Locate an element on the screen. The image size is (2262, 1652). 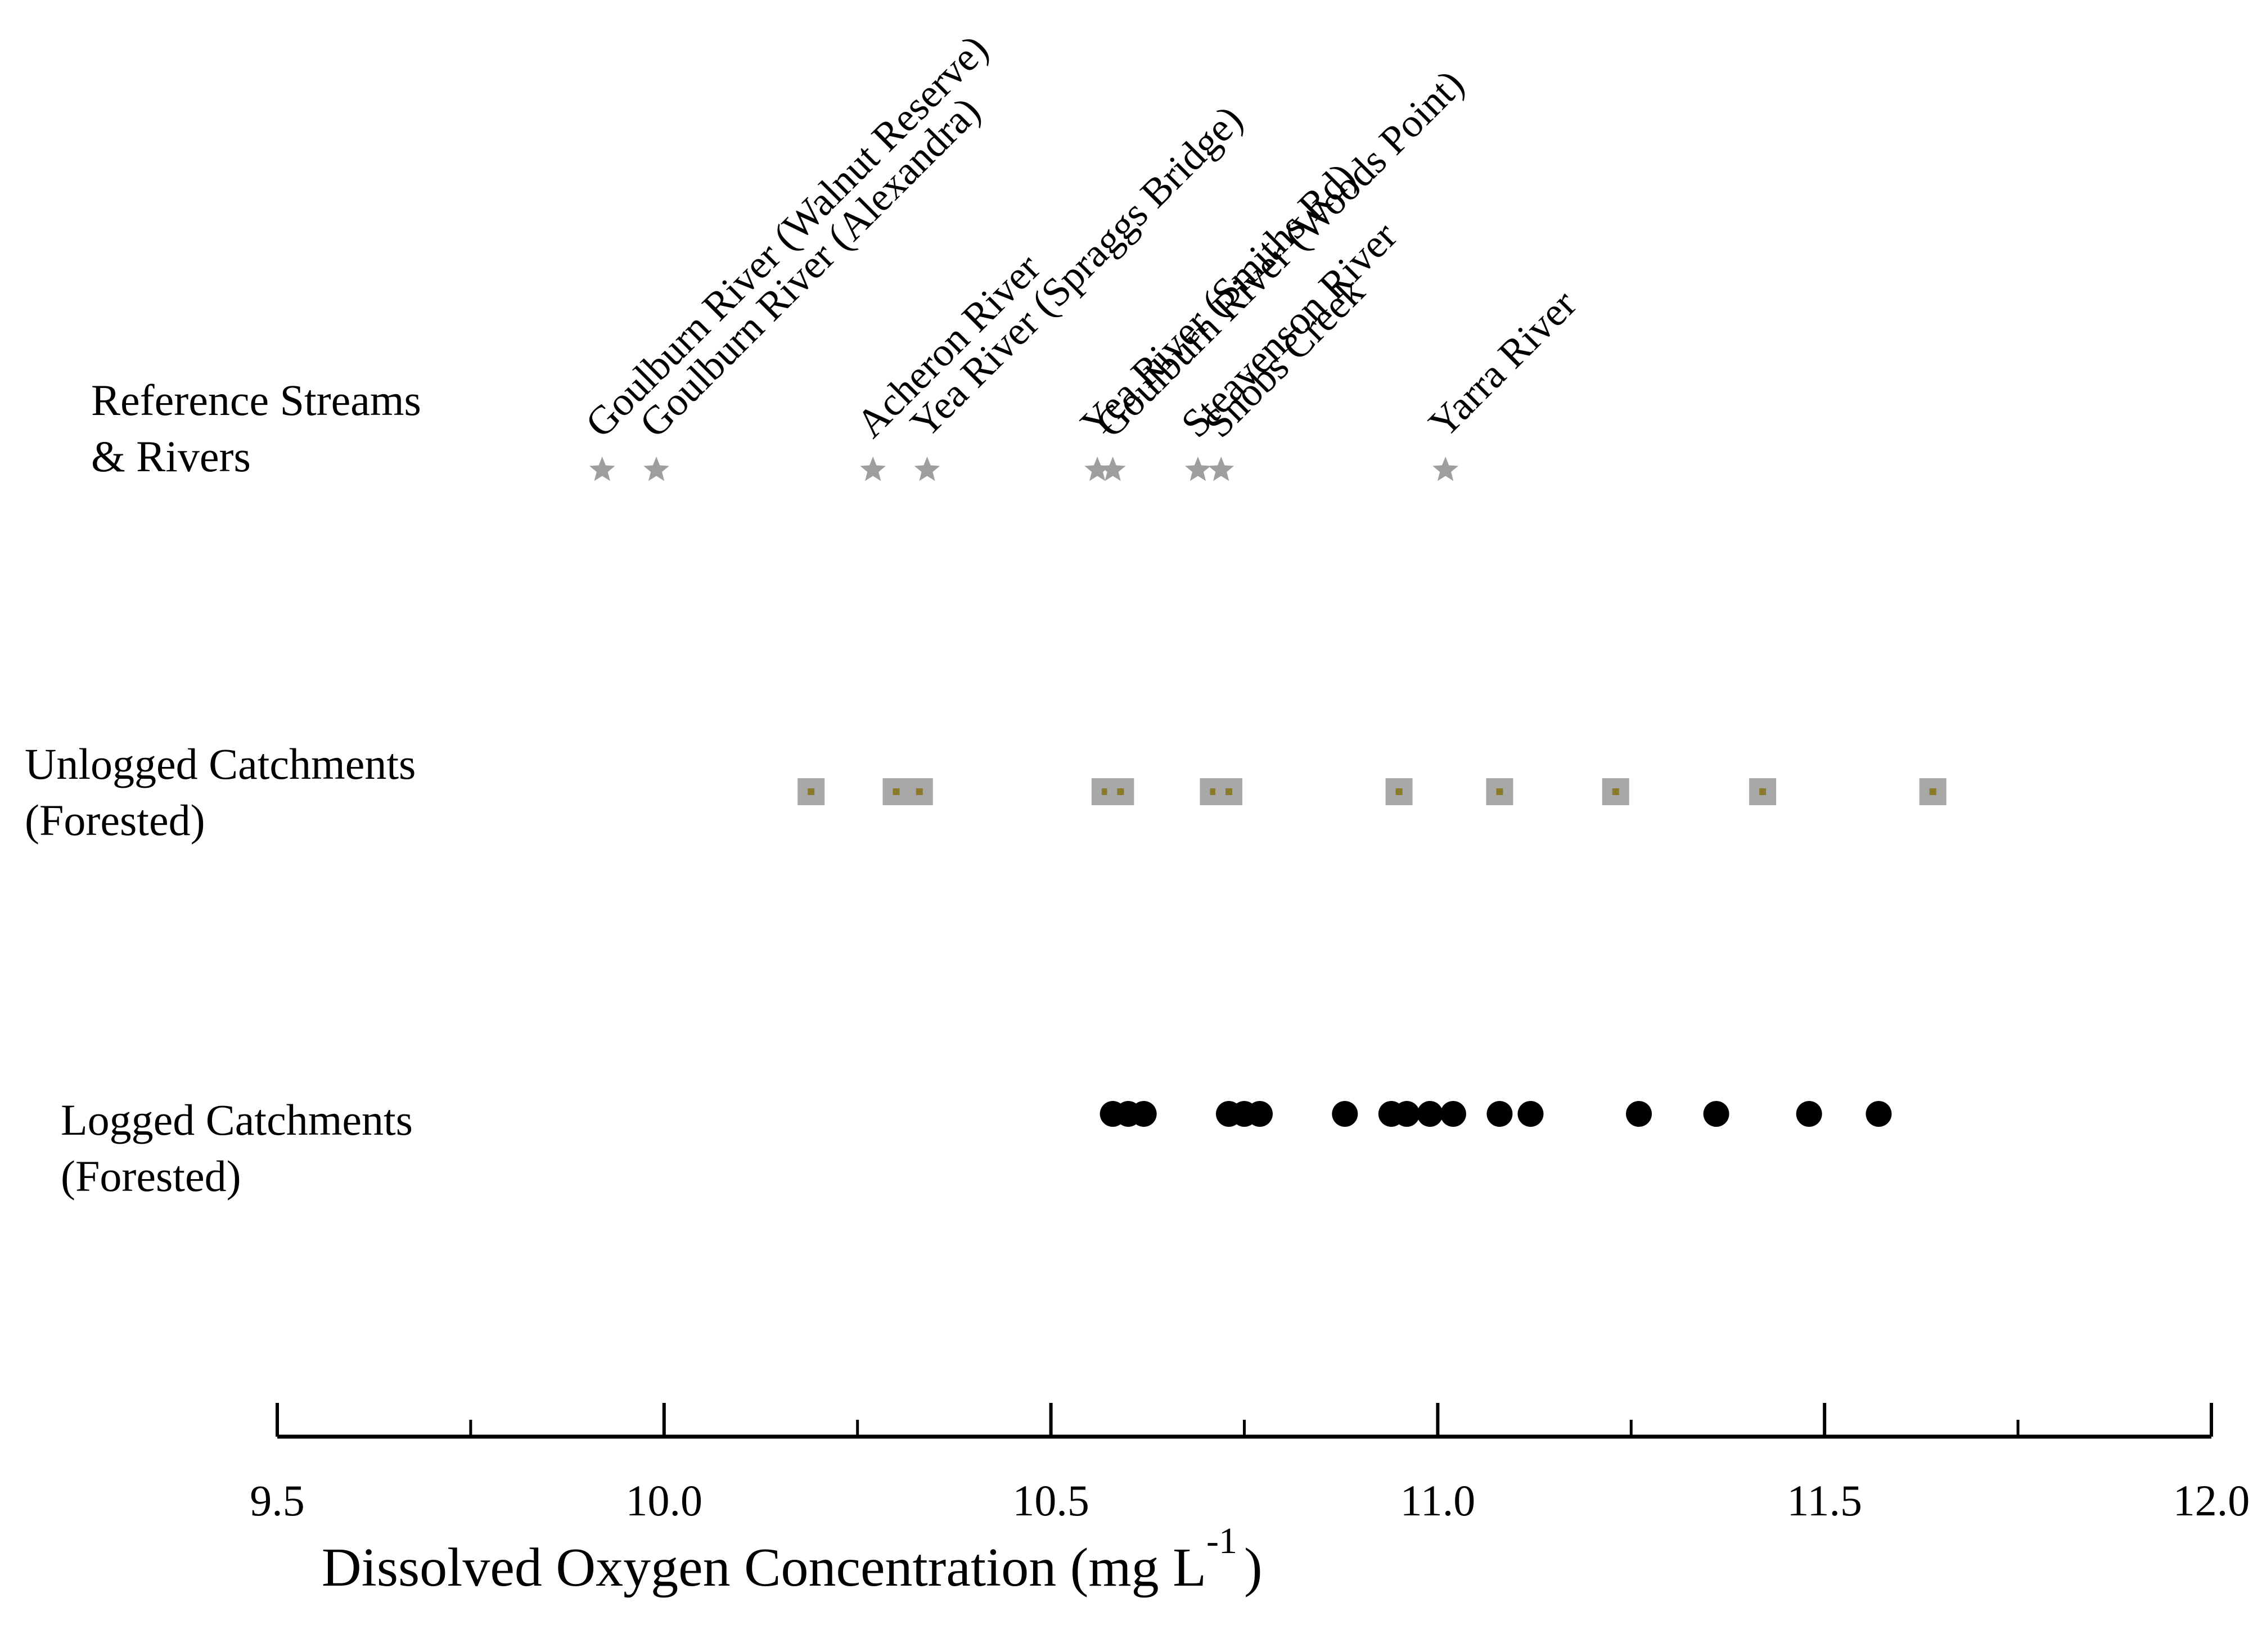
x-axis: 9.5 10.0 10.5 11.0 11.5 12.0 is located at coordinates (1250, 1464).